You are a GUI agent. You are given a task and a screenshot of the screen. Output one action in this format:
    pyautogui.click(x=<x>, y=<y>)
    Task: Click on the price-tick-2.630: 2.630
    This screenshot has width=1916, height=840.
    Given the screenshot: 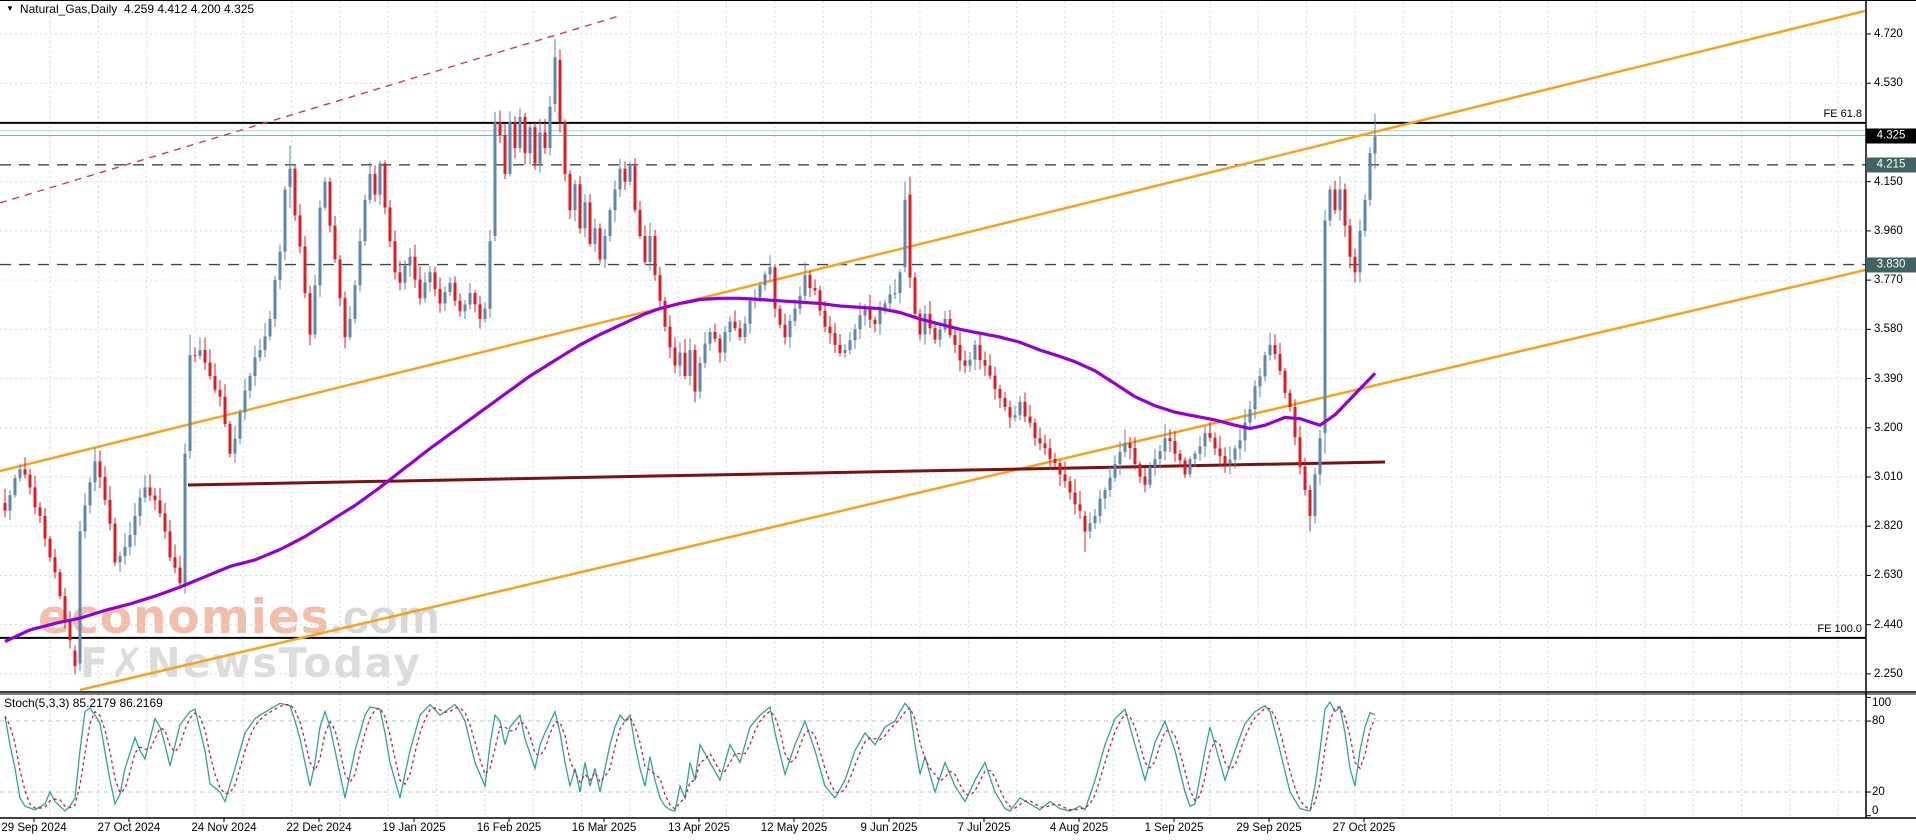 What is the action you would take?
    pyautogui.click(x=1888, y=575)
    